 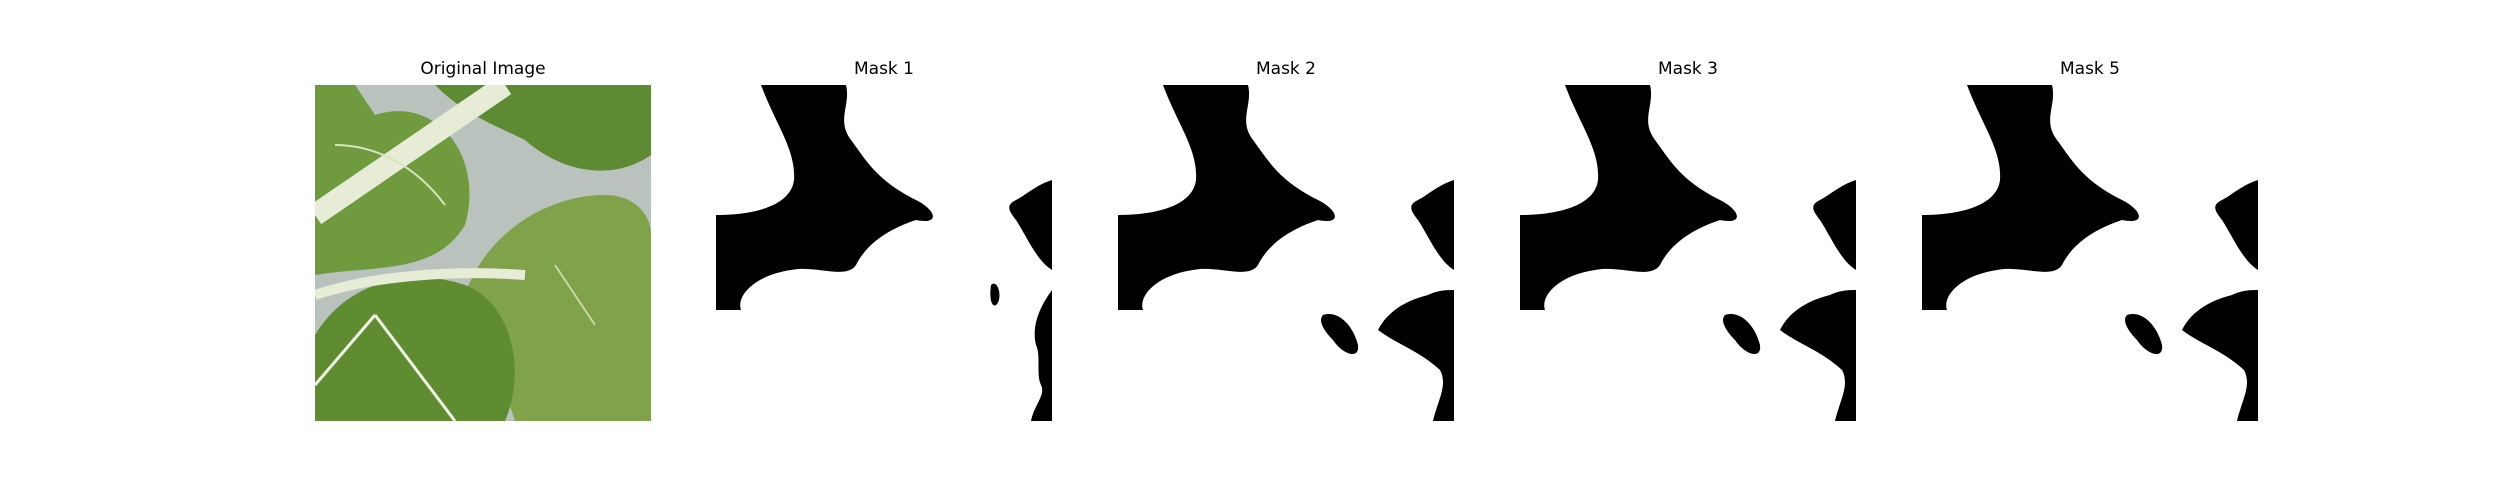 What do you see at coordinates (1687, 69) in the screenshot?
I see `panel-title: Mask 3` at bounding box center [1687, 69].